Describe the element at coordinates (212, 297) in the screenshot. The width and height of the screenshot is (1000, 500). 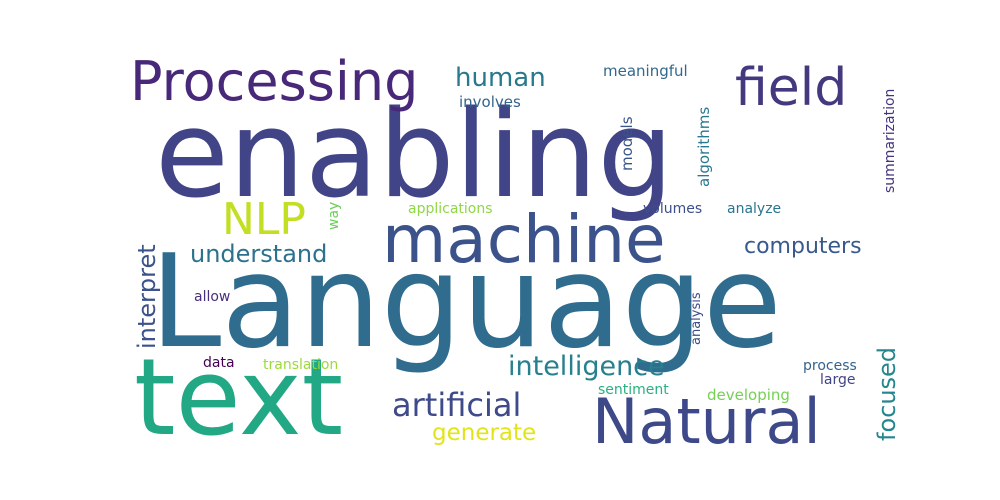
I see `word-allow: allow` at that location.